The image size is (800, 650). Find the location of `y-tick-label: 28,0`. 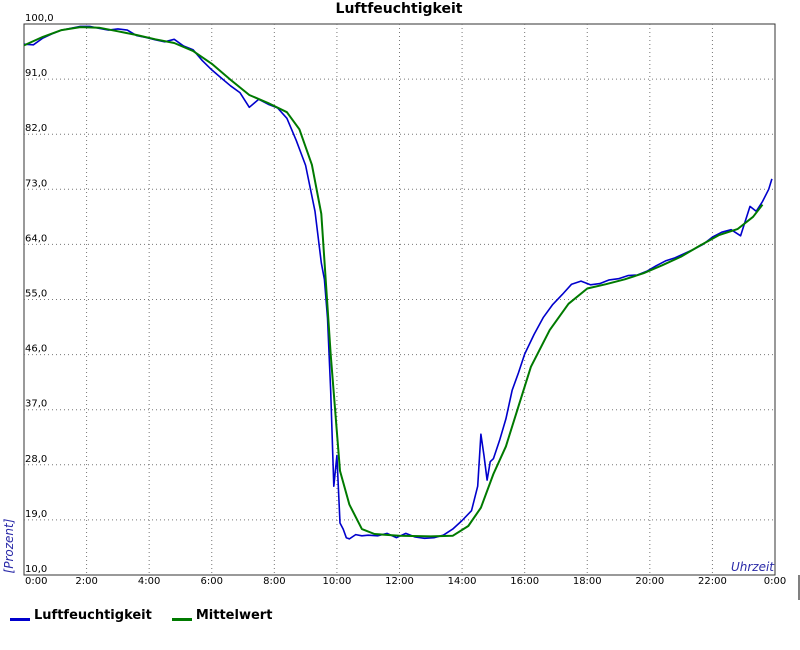

y-tick-label: 28,0 is located at coordinates (36, 459).